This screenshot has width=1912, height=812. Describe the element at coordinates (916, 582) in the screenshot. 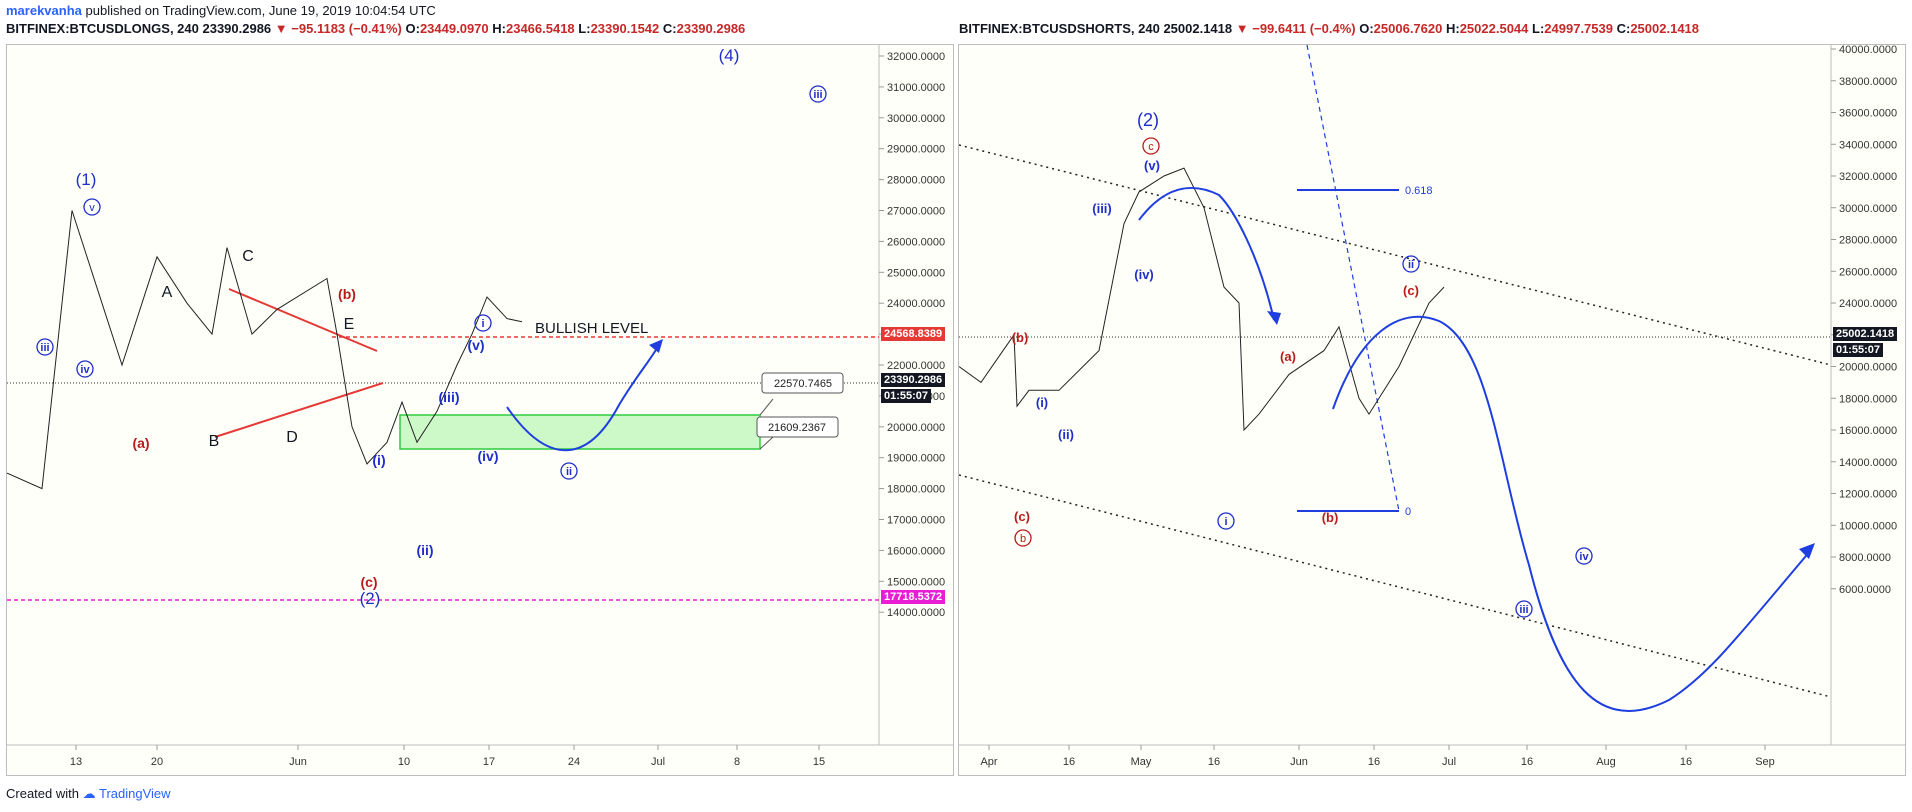

I see `left-ytick-label: 15000.0000` at that location.